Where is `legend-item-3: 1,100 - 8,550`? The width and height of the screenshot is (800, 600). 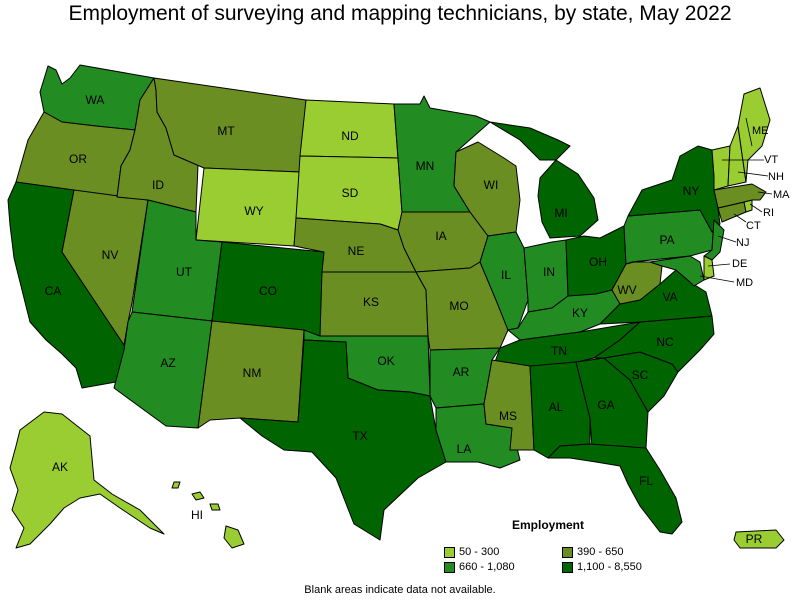
legend-item-3: 1,100 - 8,550 is located at coordinates (602, 567).